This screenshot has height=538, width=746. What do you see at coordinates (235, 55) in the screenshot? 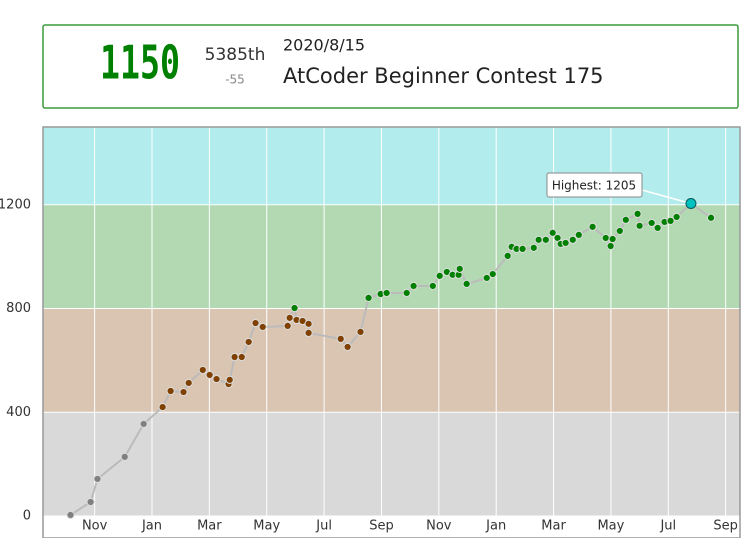
I see `rank: 5385th` at bounding box center [235, 55].